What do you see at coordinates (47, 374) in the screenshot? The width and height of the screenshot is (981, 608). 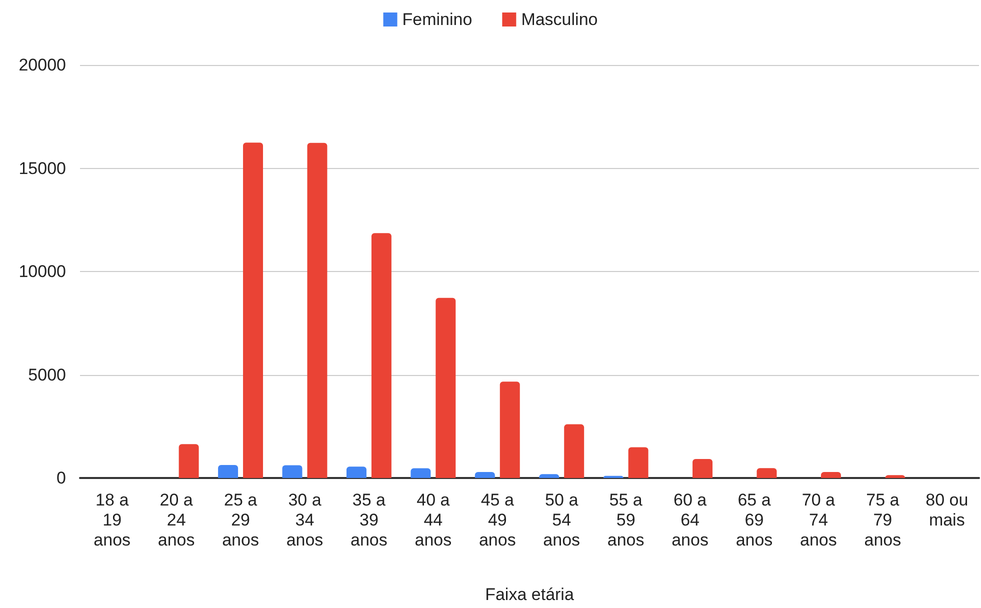 I see `y-tick-label: 5000` at bounding box center [47, 374].